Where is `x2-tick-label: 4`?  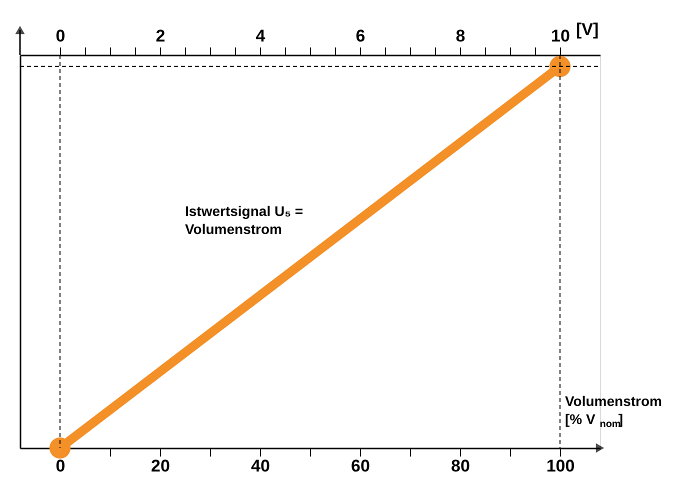
x2-tick-label: 4 is located at coordinates (261, 36).